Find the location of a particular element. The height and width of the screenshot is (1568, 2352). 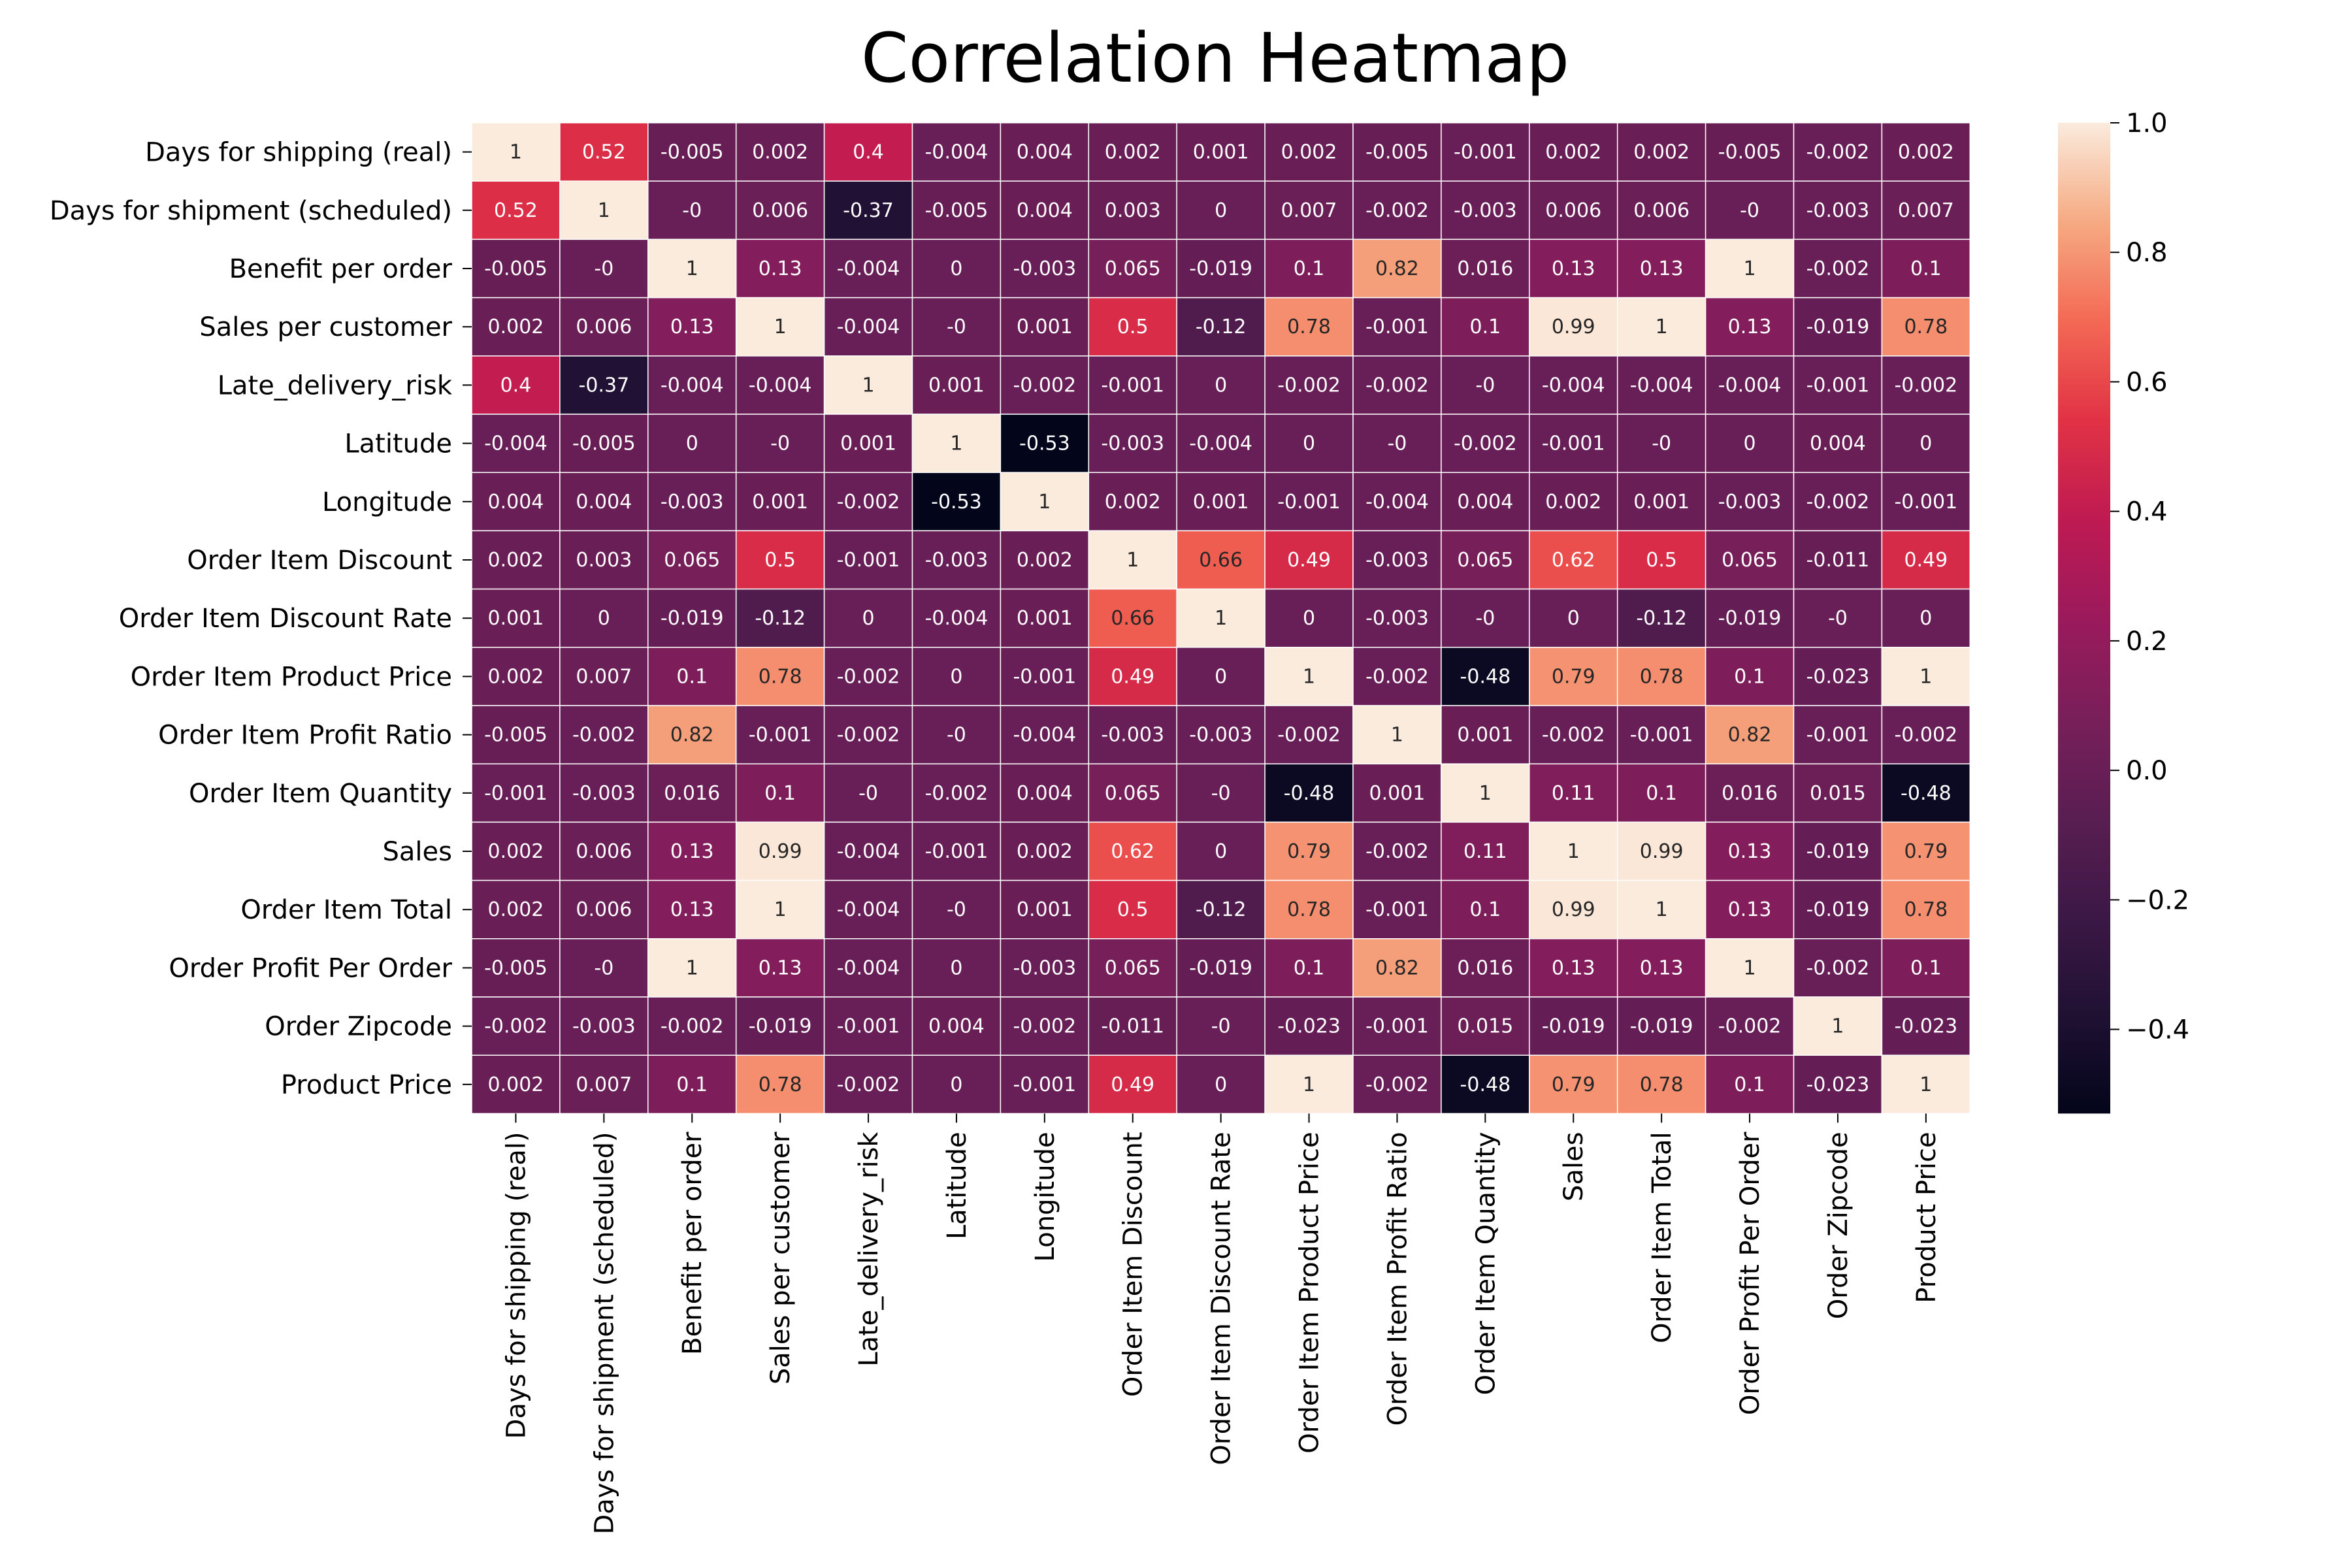

heatmap-cell-value: -0.005 is located at coordinates (515, 268).